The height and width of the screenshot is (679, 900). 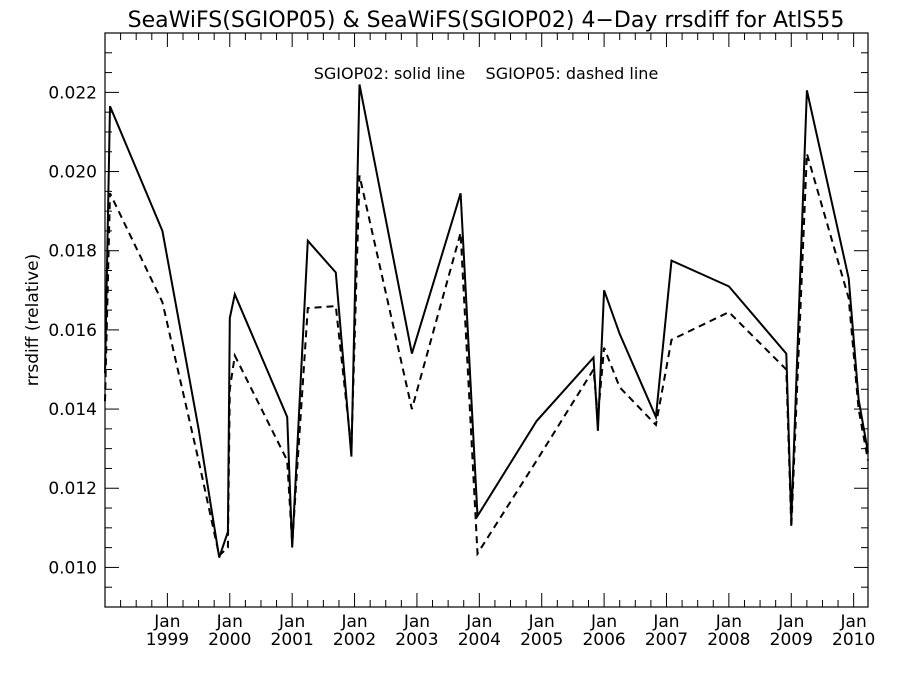 What do you see at coordinates (853, 640) in the screenshot?
I see `x-tick-label-year: 2010` at bounding box center [853, 640].